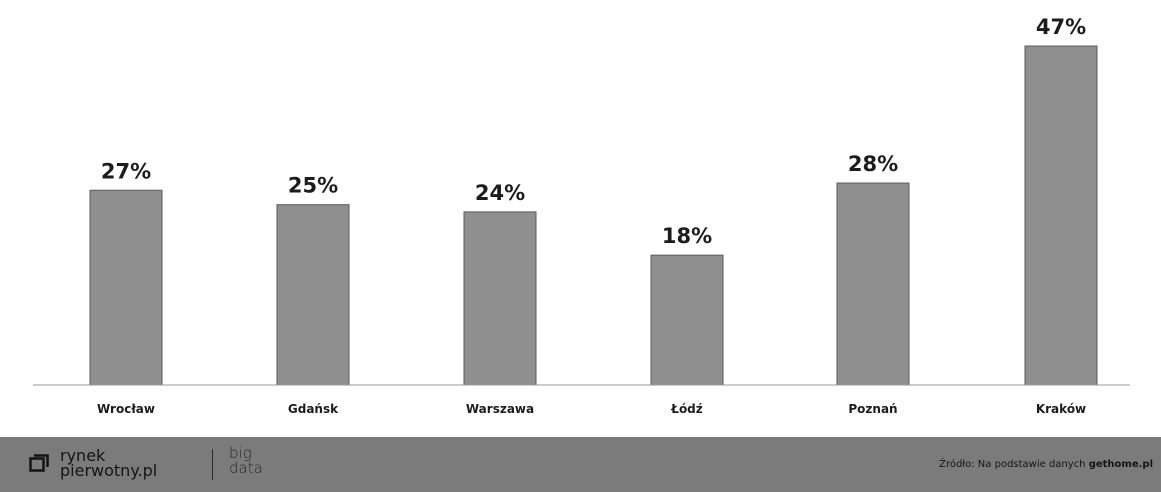 The image size is (1161, 492). Describe the element at coordinates (246, 468) in the screenshot. I see `bigdata-line-2: data` at that location.